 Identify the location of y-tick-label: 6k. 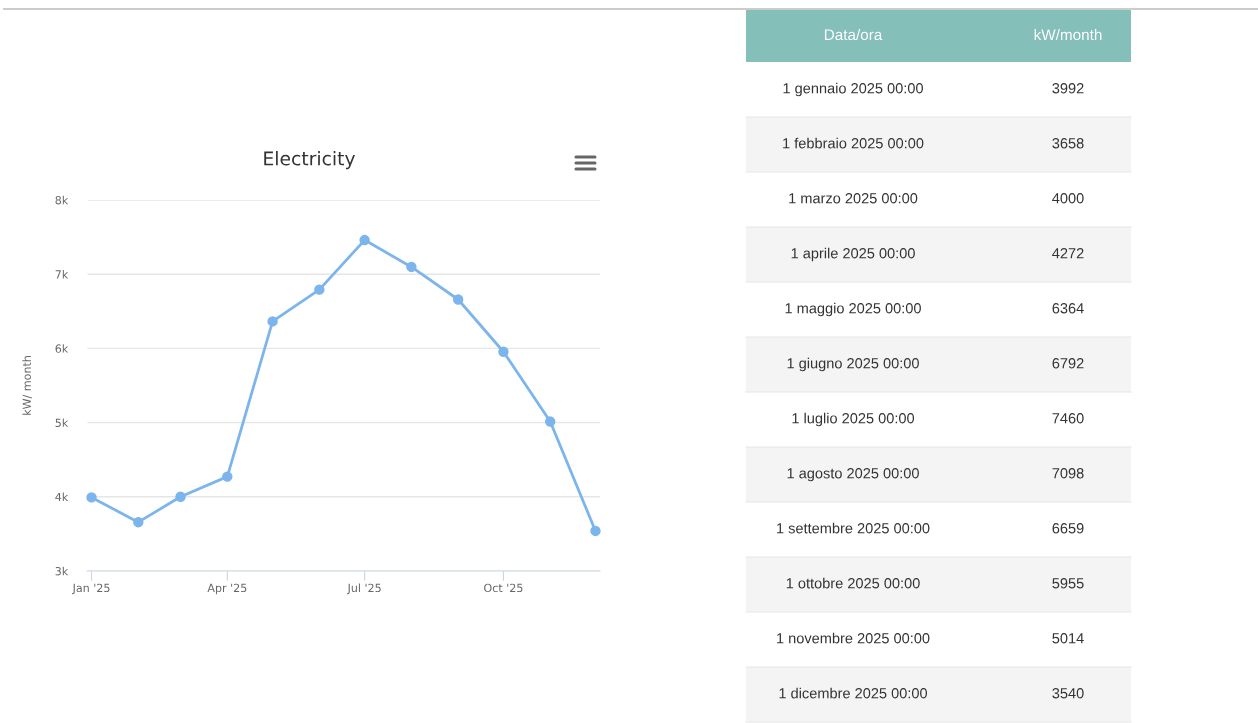
(62, 348).